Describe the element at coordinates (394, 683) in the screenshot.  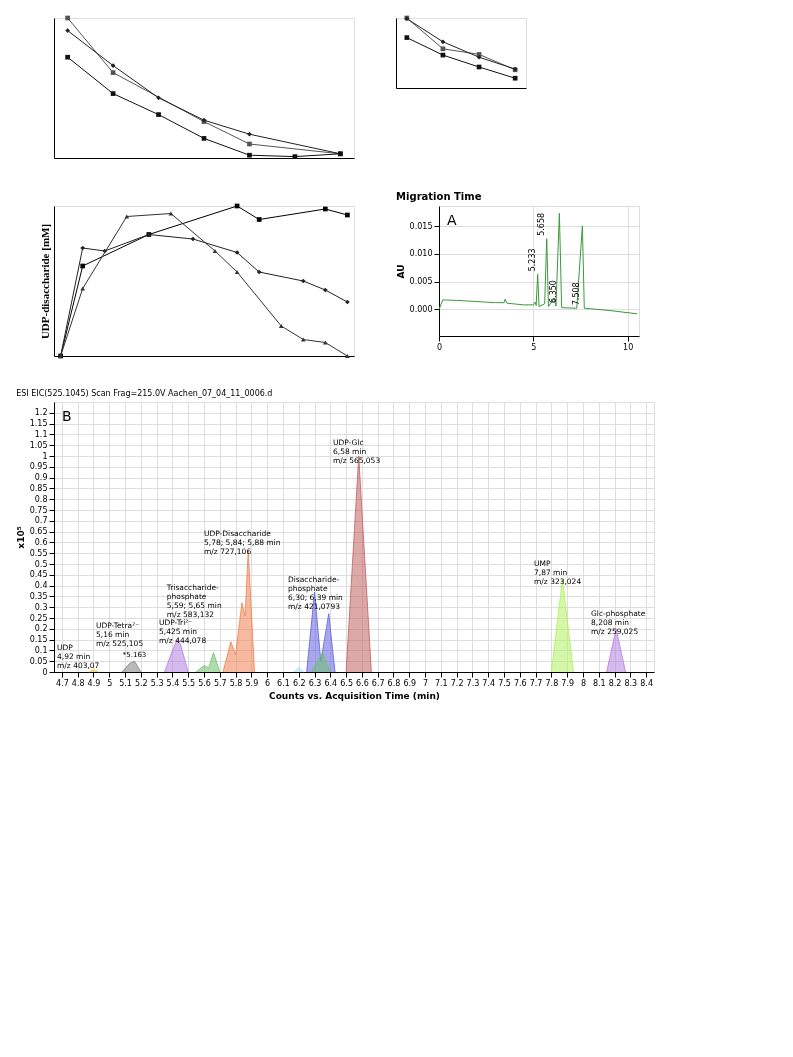
I see `x-tick-label: 6.8` at that location.